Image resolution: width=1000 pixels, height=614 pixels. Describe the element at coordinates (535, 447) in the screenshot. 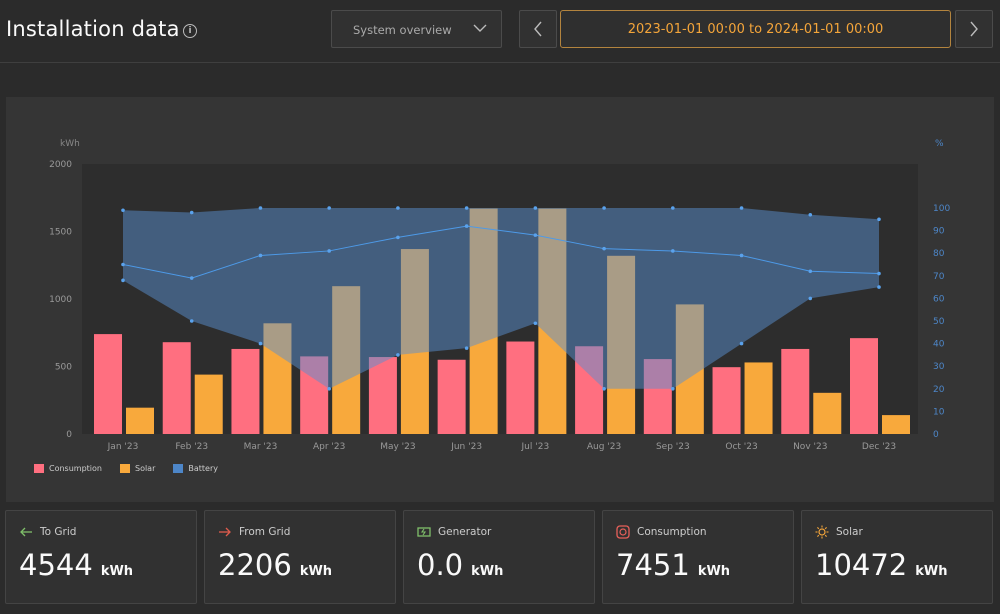

I see `x-tick-label: Jul '23` at that location.